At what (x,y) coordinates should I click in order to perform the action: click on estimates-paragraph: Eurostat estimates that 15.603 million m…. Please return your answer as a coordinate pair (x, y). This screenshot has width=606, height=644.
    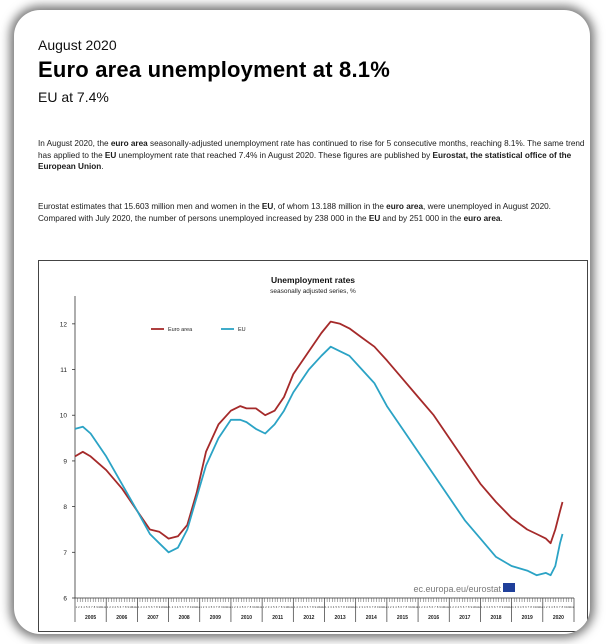
    Looking at the image, I should click on (312, 212).